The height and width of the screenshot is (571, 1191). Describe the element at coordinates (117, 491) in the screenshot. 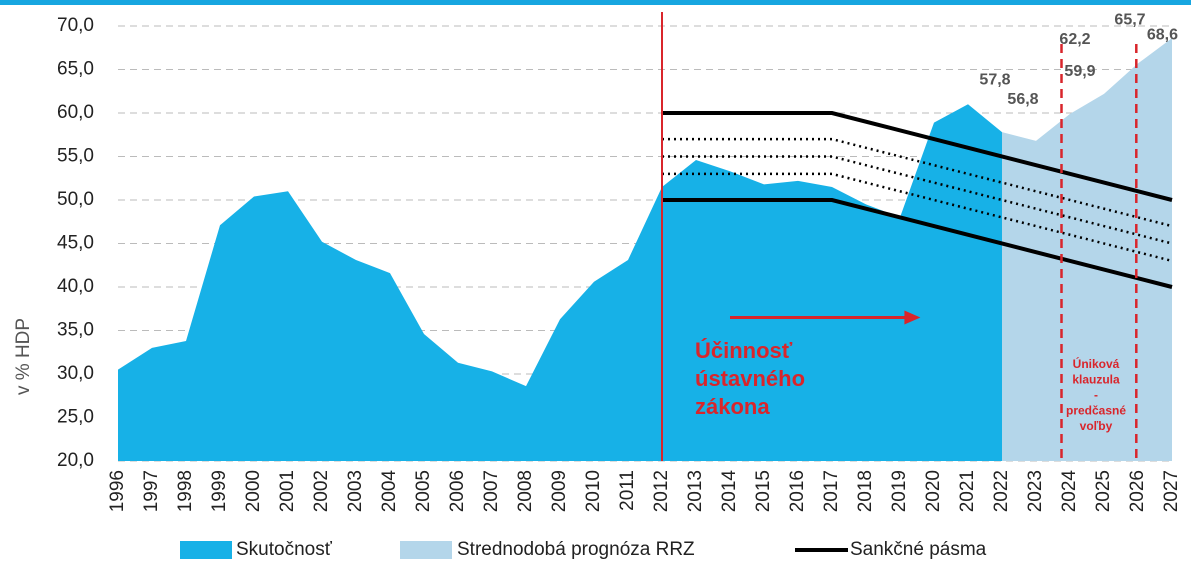

I see `x-tick-label: 1996` at that location.